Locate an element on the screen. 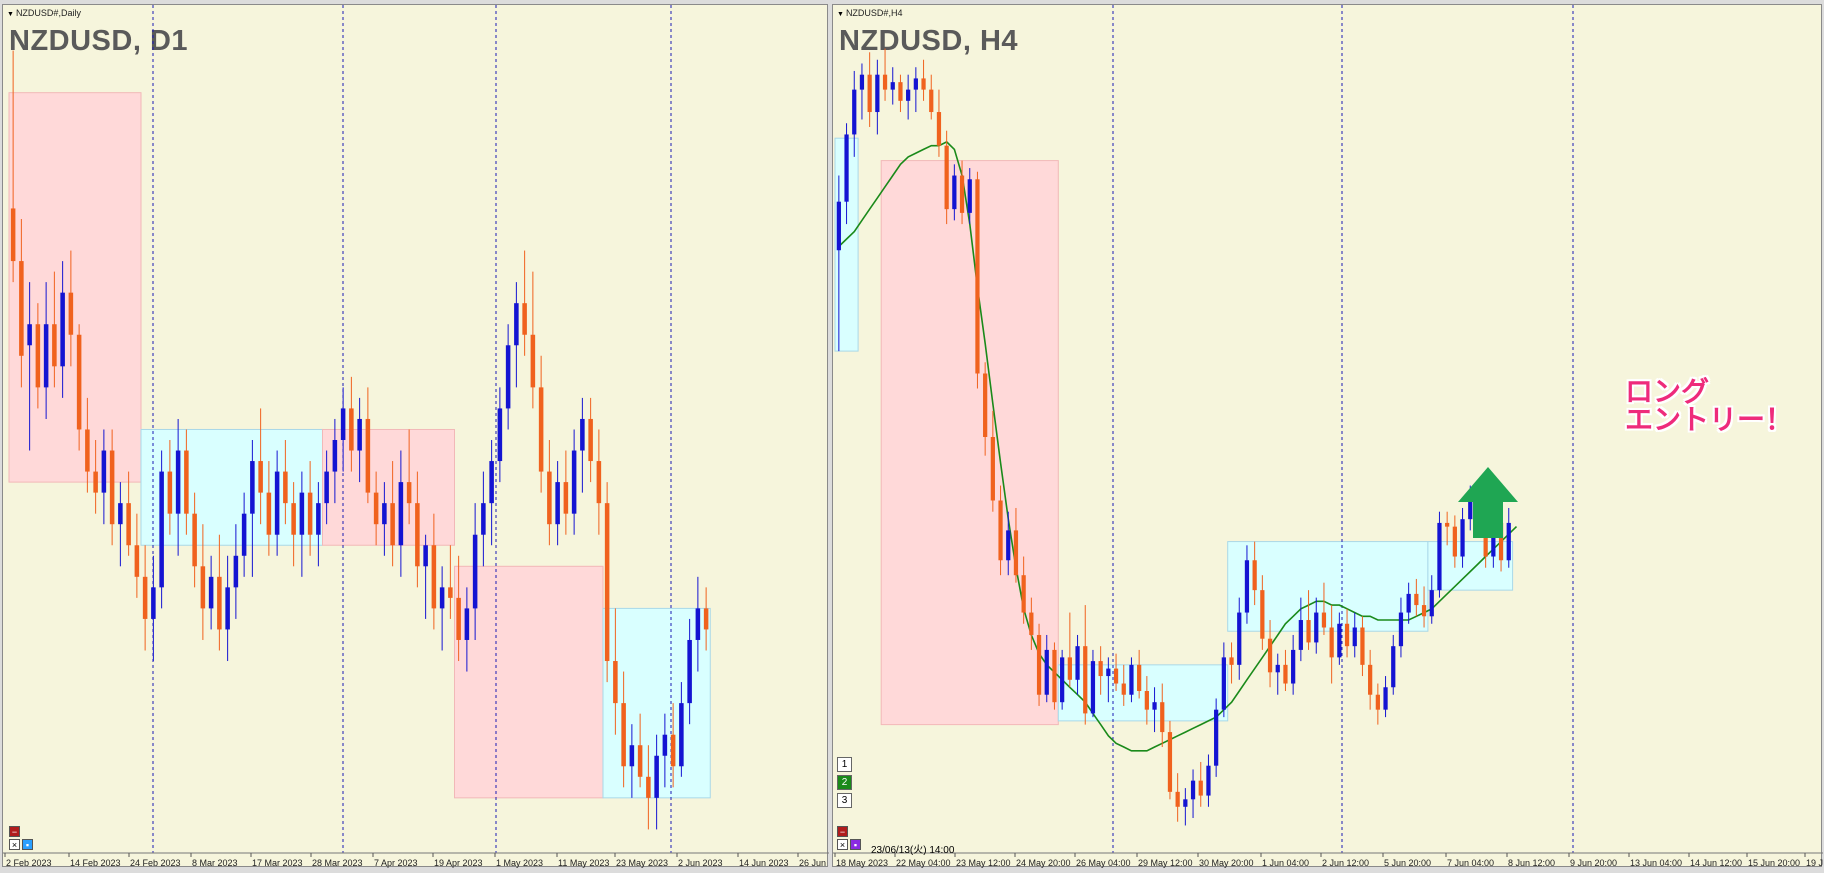 This screenshot has height=873, width=1824. timeframe-button-1: 1 is located at coordinates (844, 764).